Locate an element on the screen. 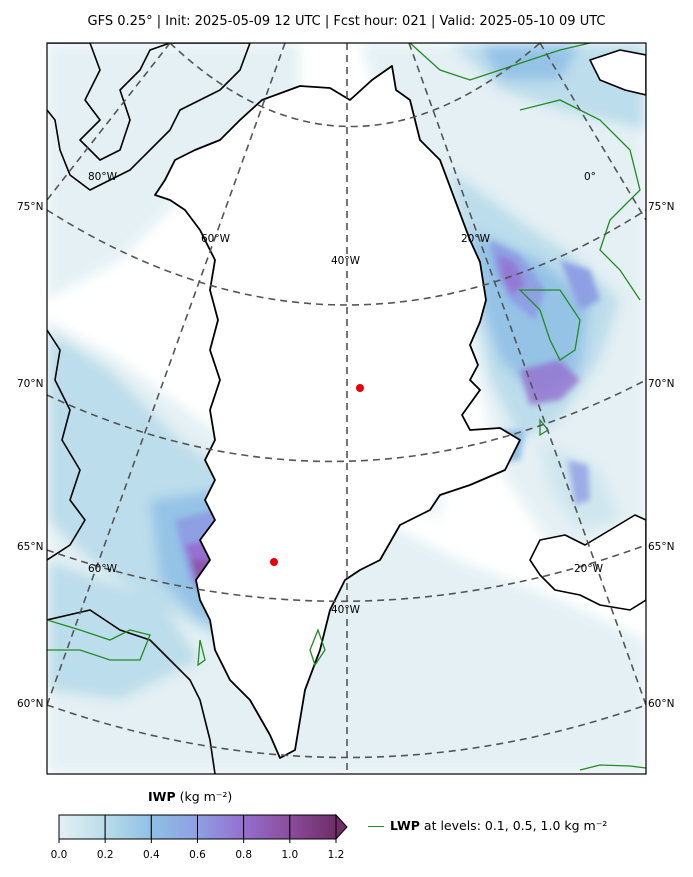  colorbar-tick-label: 1.2 is located at coordinates (336, 855).